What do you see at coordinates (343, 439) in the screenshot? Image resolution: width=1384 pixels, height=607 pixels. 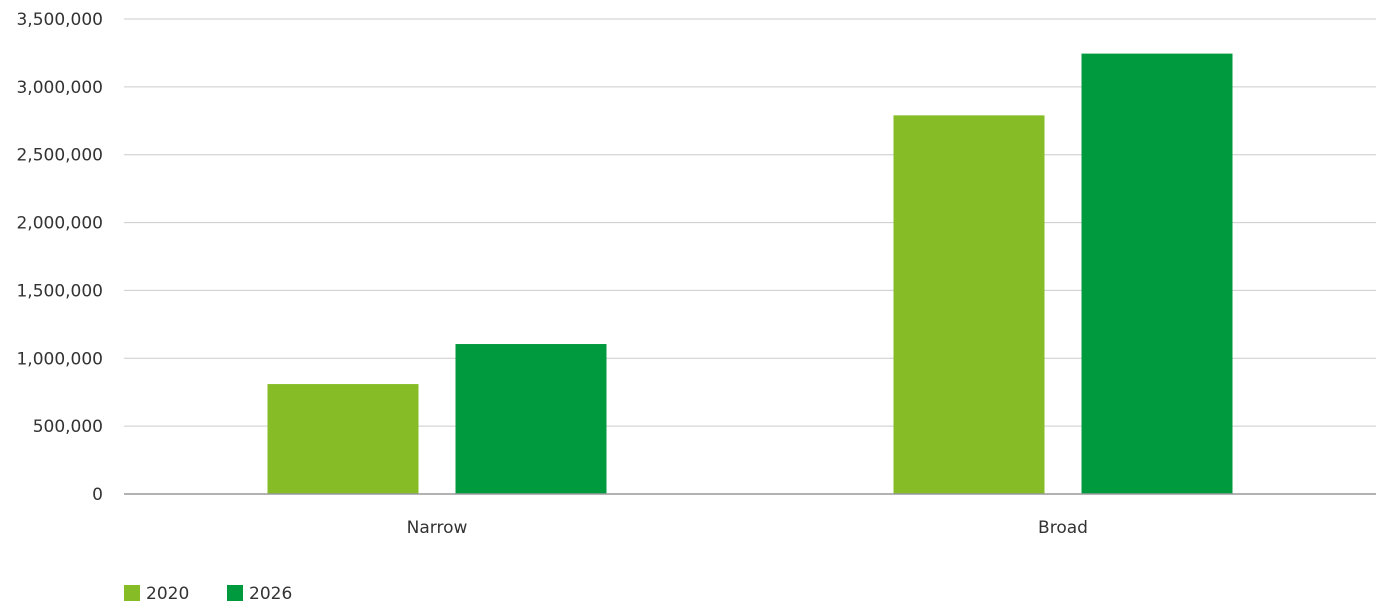 I see `bar-narrow-2020` at bounding box center [343, 439].